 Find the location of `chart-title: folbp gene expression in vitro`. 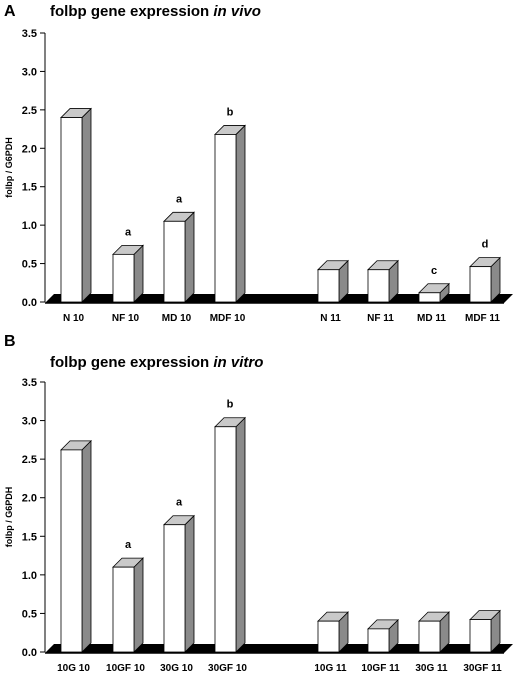

chart-title: folbp gene expression in vitro is located at coordinates (156, 362).